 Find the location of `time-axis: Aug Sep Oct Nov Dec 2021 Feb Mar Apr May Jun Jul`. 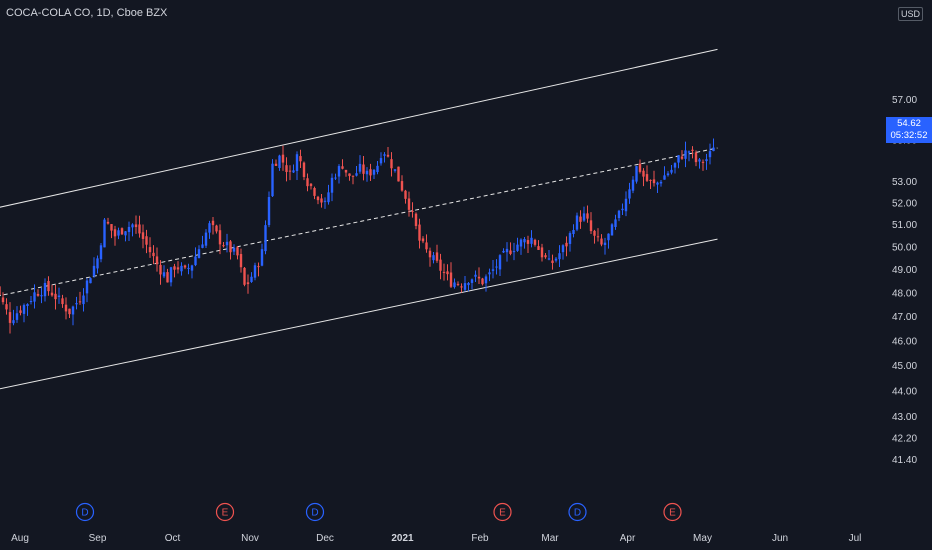

time-axis: Aug Sep Oct Nov Dec 2021 Feb Mar Apr May Jun Jul is located at coordinates (436, 538).